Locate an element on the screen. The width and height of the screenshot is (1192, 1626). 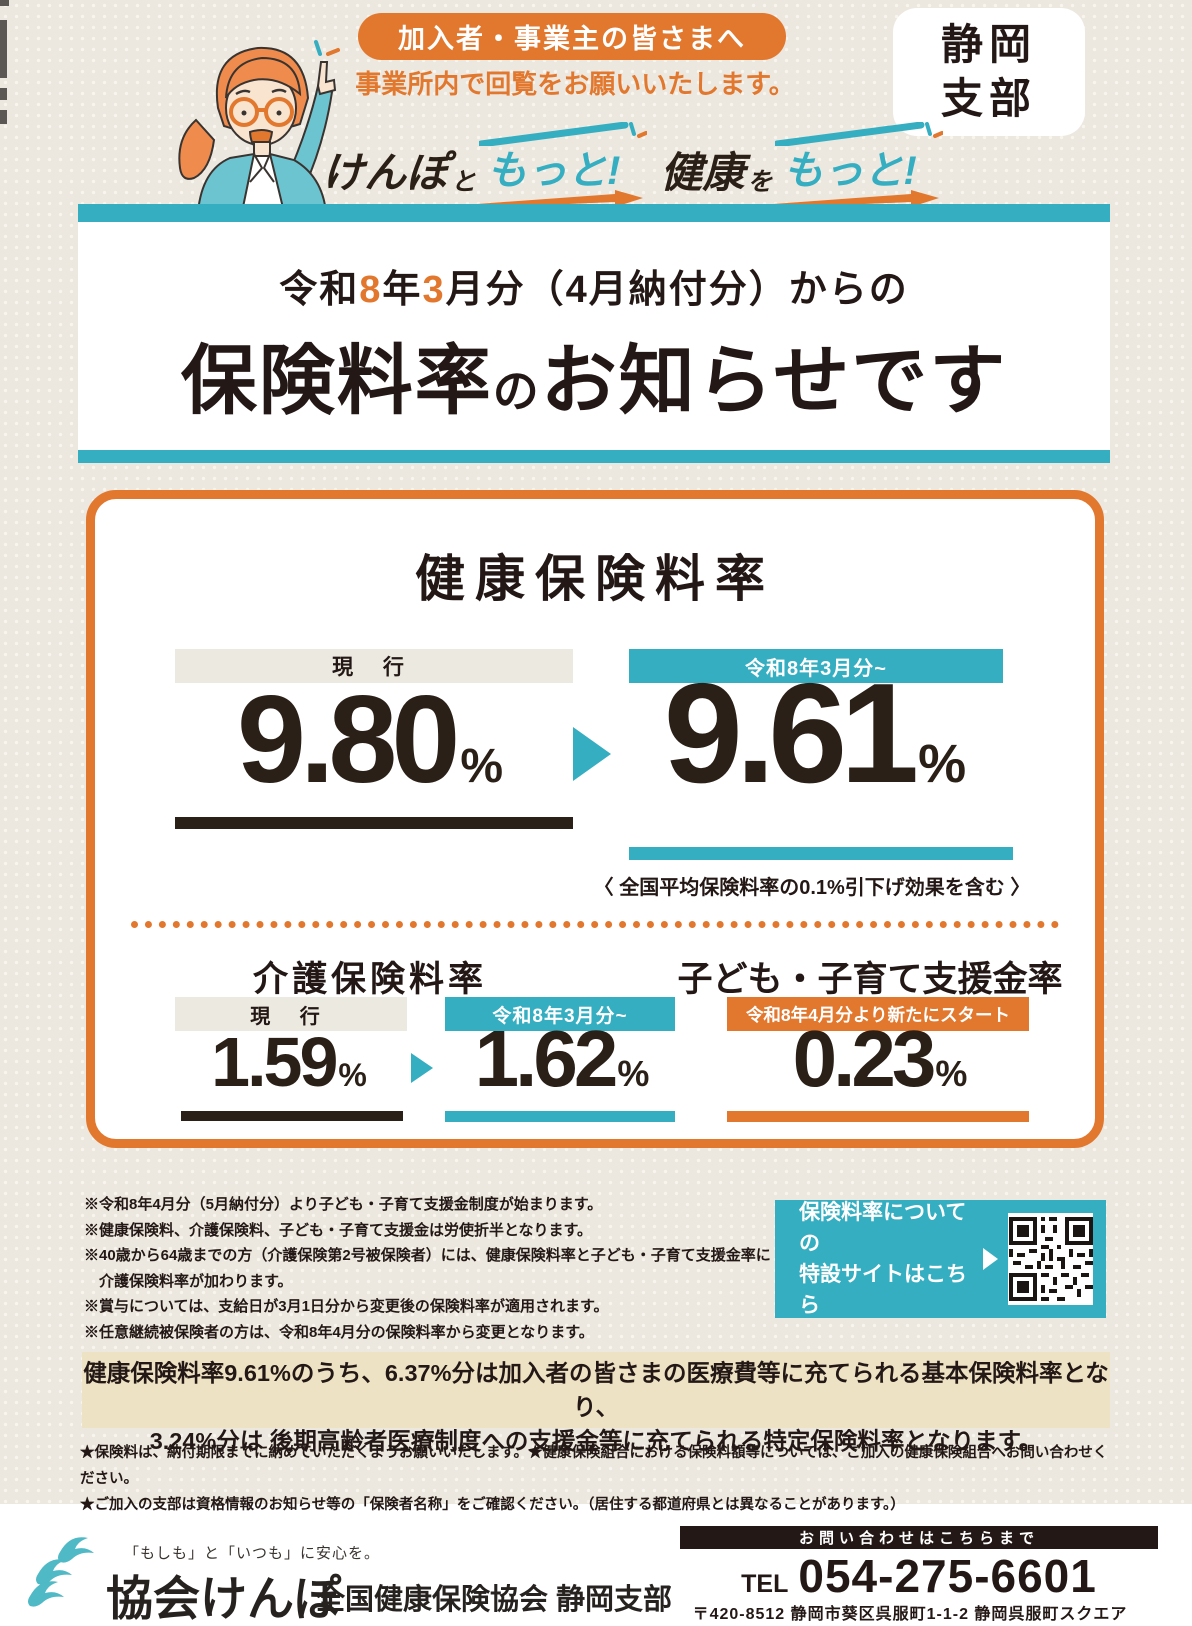
kyokai-kenpo-logotype: 協会けんぽ is located at coordinates (223, 1598).